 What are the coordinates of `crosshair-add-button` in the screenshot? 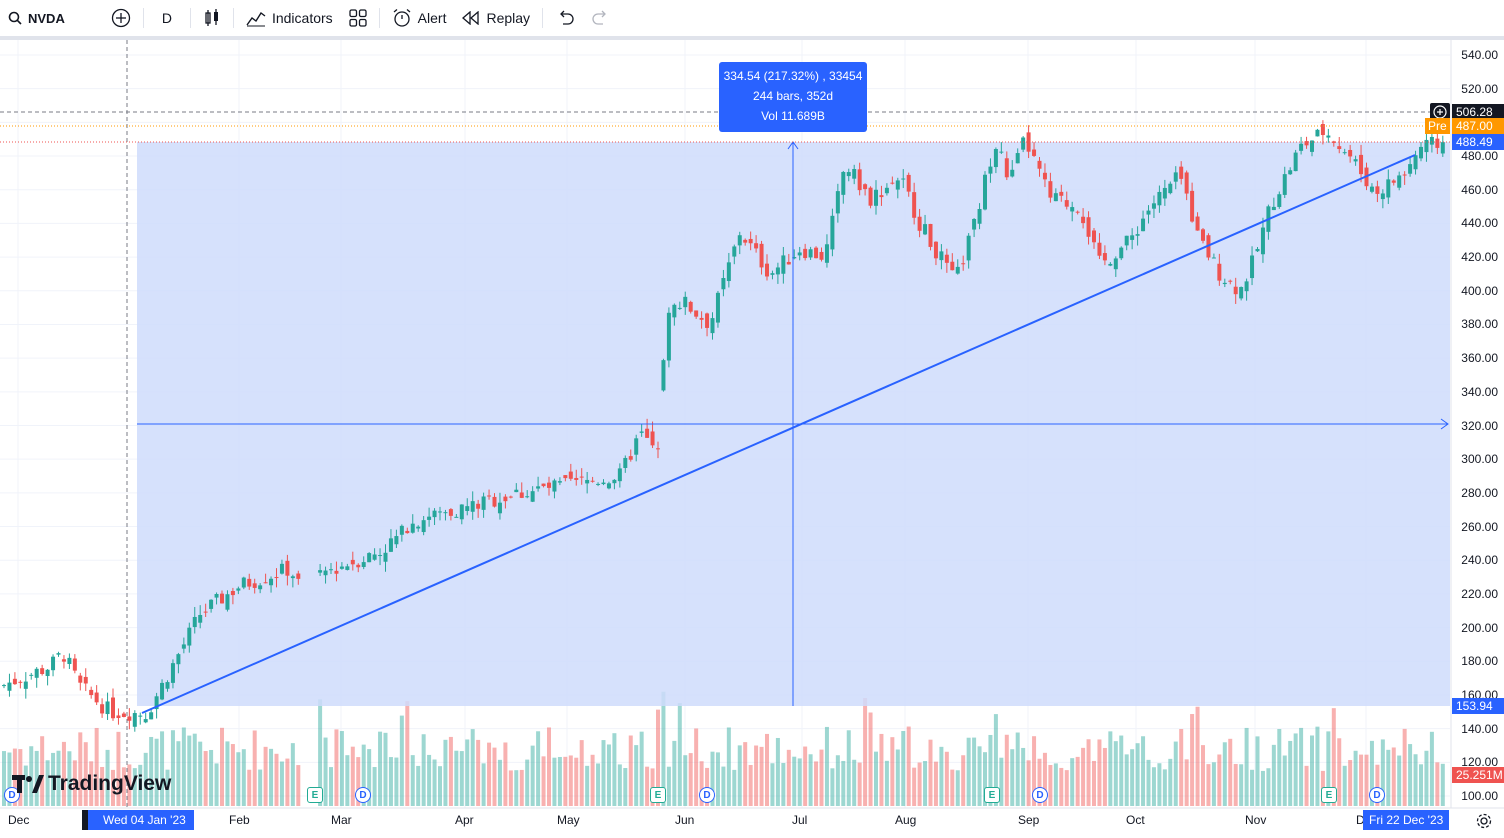 It's located at (1440, 112).